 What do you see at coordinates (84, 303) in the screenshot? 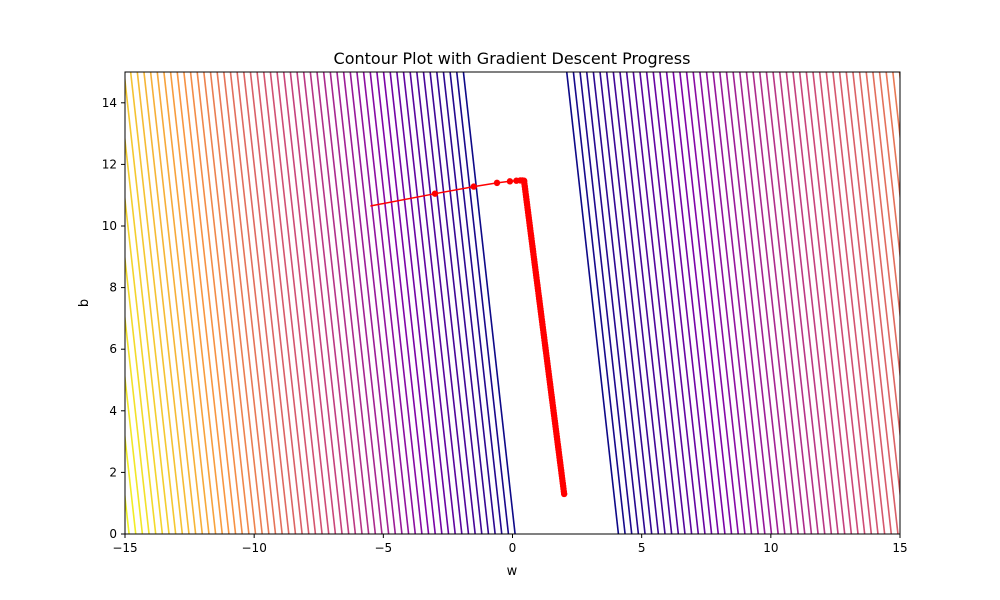
I see `y-axis-label: b` at bounding box center [84, 303].